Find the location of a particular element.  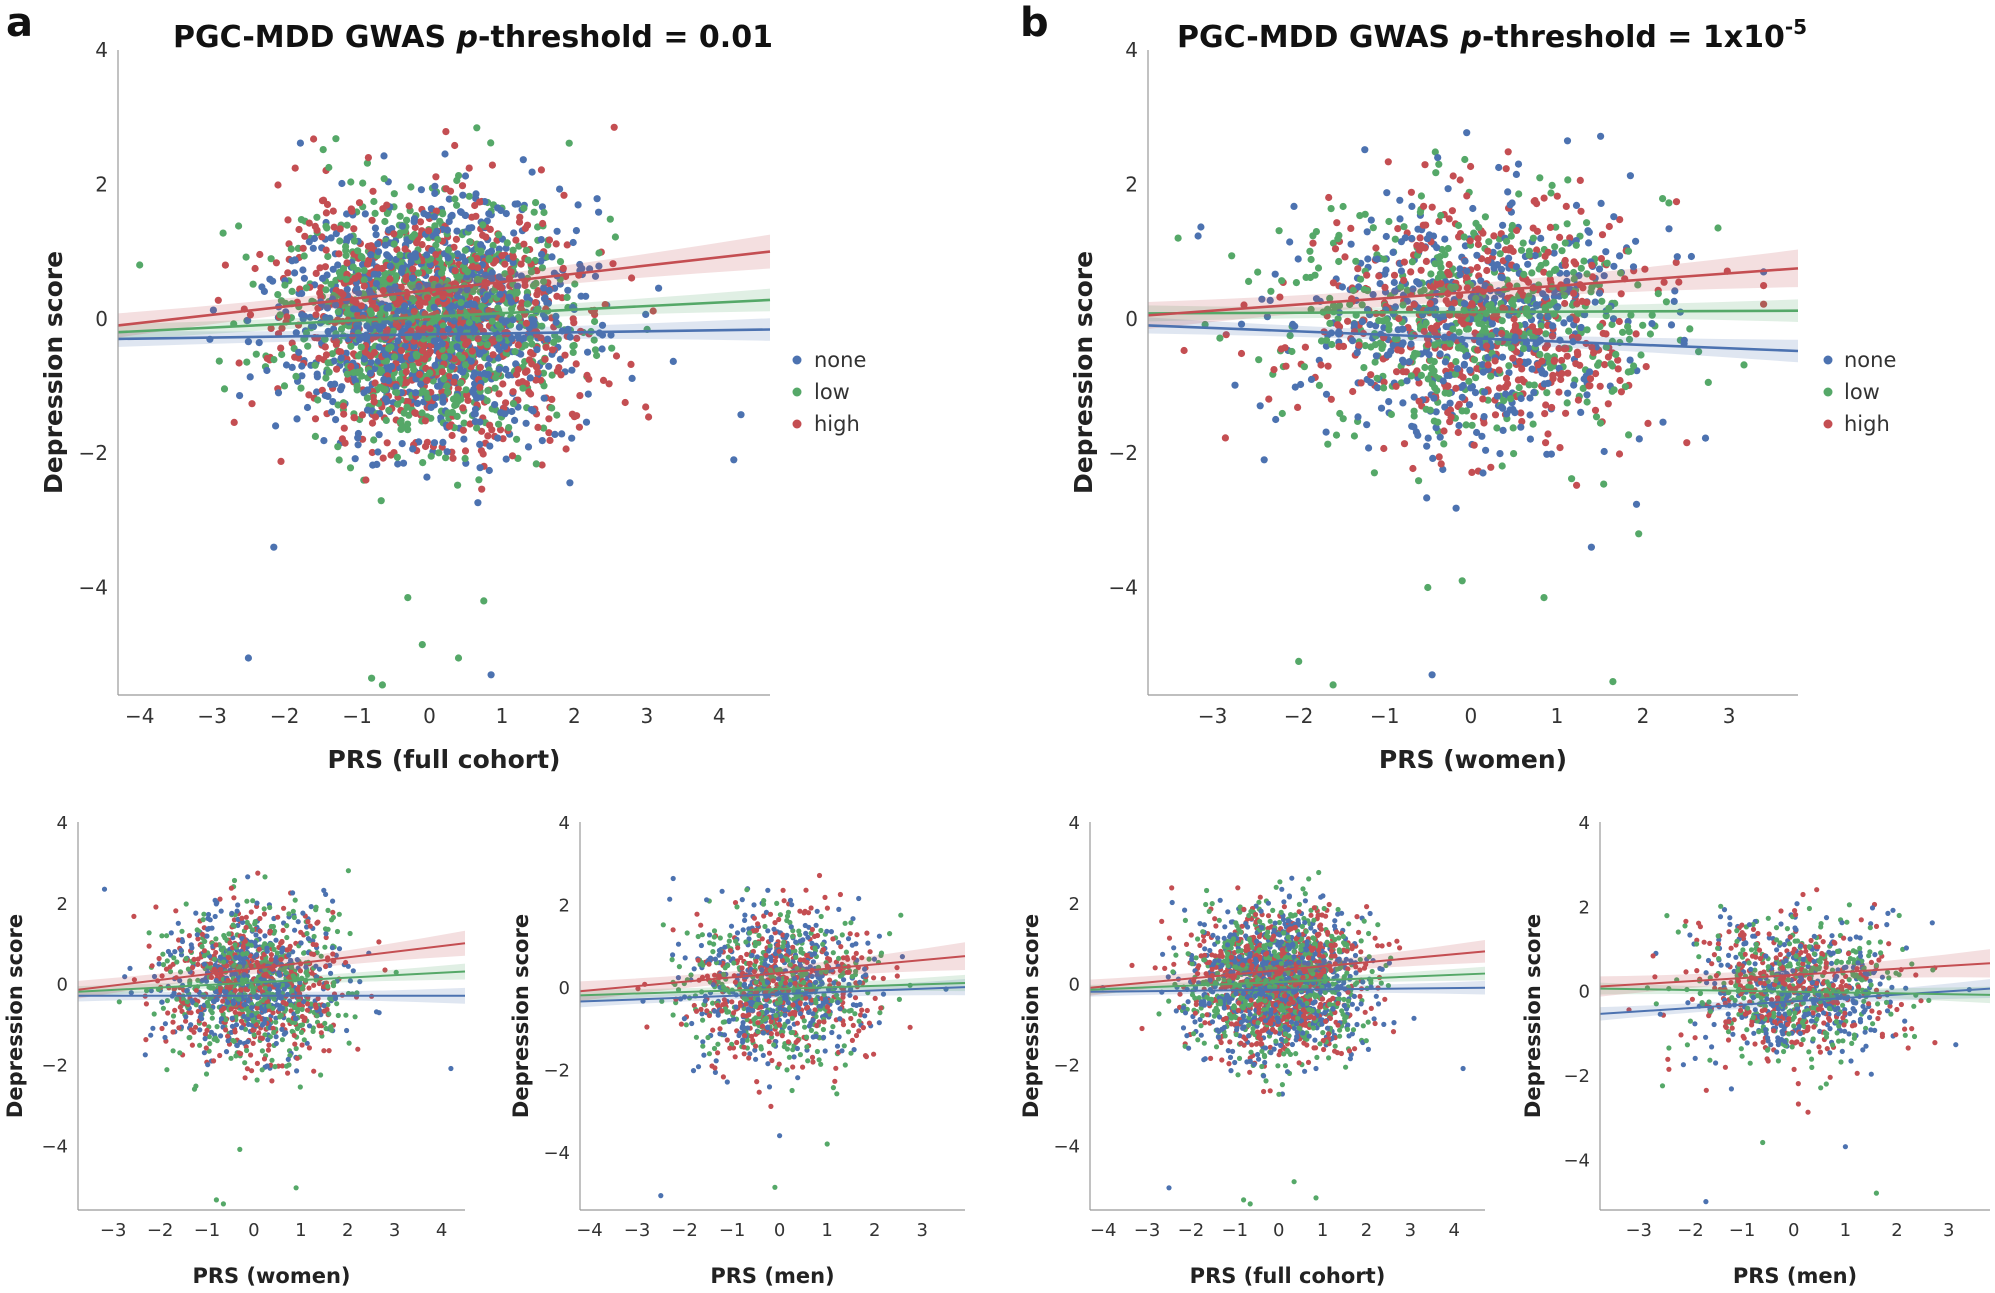

a_main-outlier-none is located at coordinates (274, 547).